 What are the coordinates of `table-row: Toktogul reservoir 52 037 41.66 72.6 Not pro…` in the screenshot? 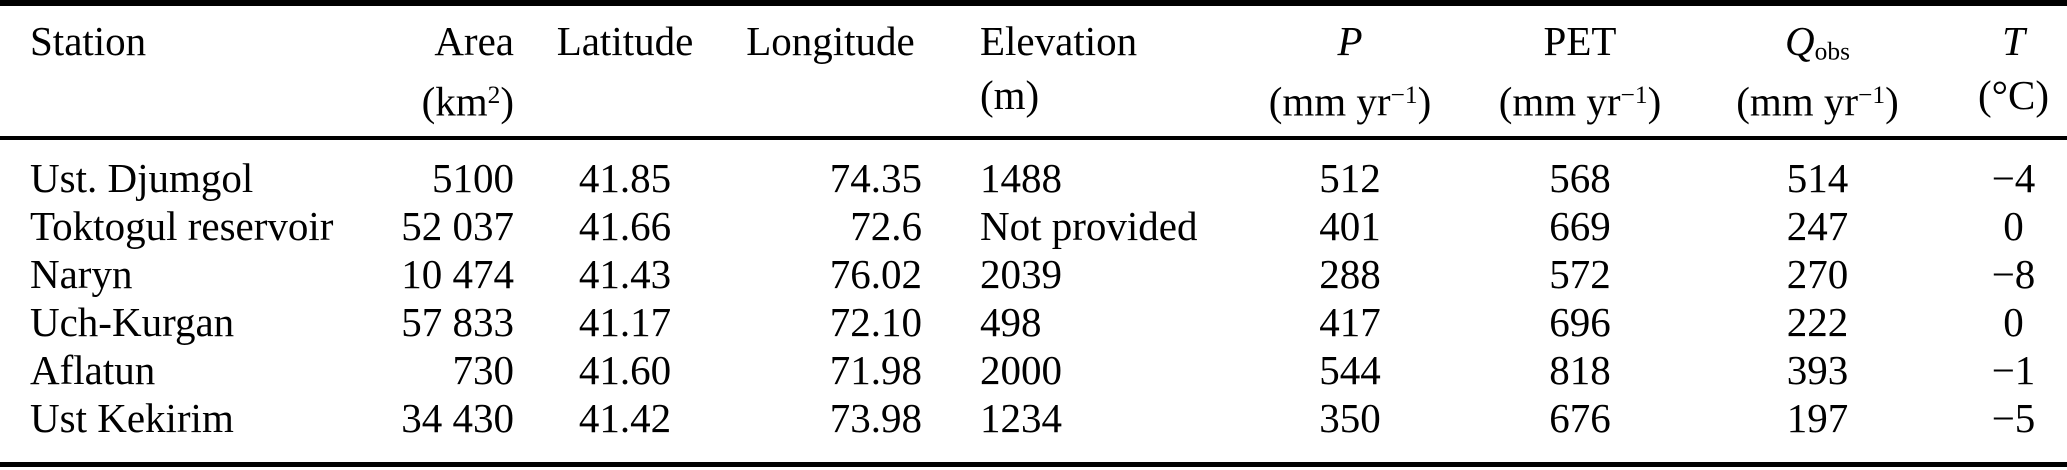 It's located at (1033, 226).